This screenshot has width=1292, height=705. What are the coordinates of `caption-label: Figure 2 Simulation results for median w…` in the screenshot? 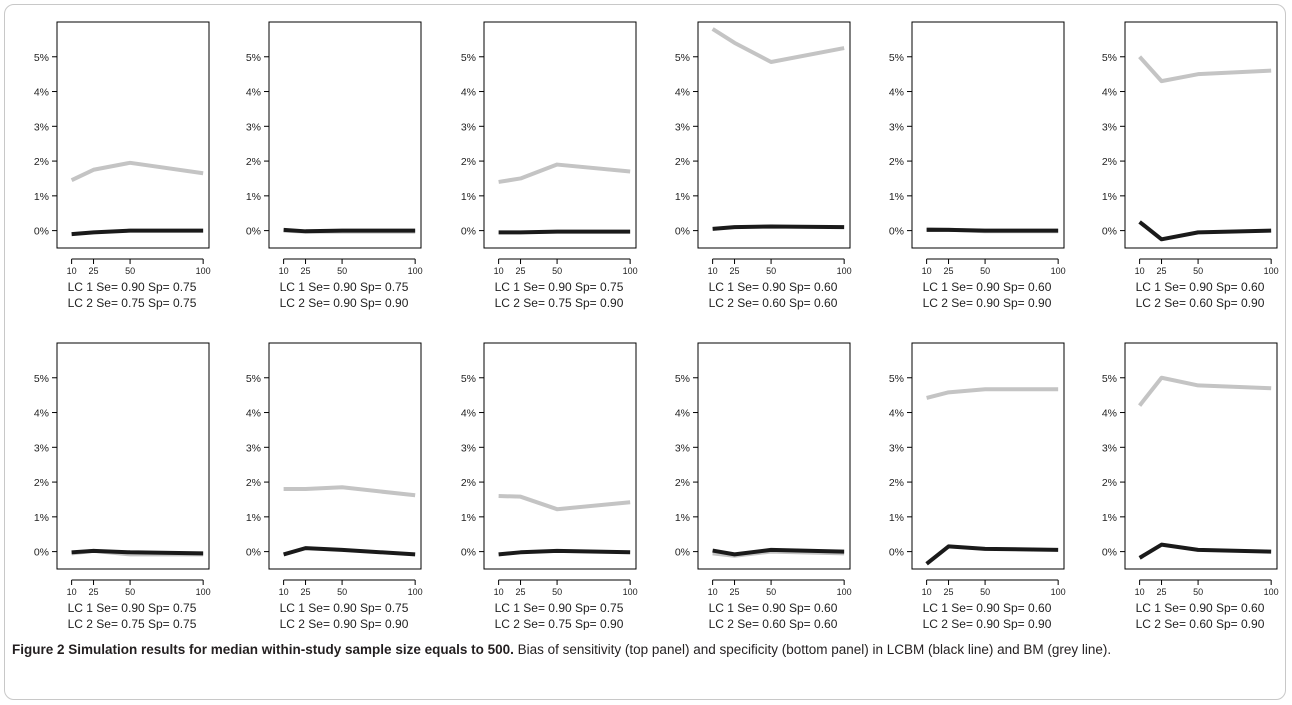 It's located at (263, 649).